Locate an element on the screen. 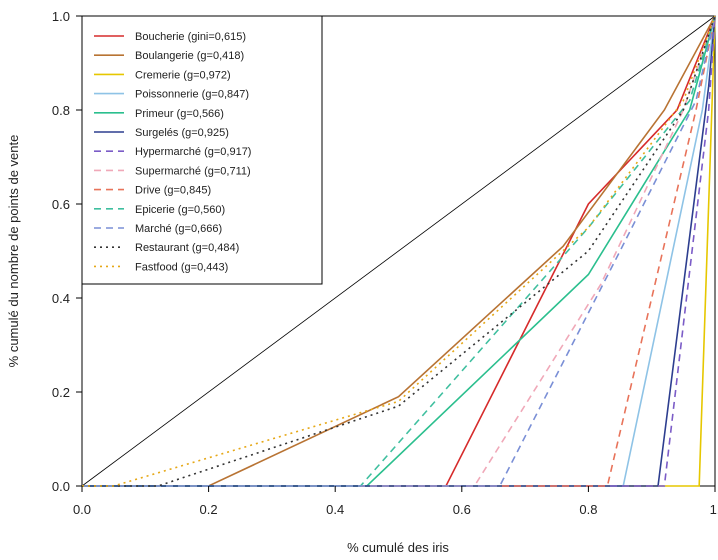 The height and width of the screenshot is (560, 718). x-tick-label: 0.4 is located at coordinates (335, 509).